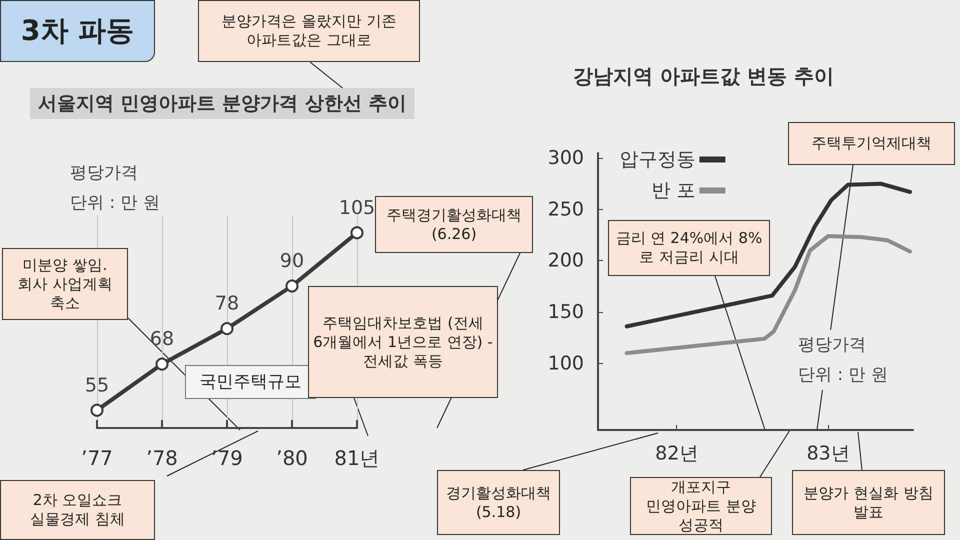 The height and width of the screenshot is (540, 960). I want to click on chart-title: 서울지역 민영아파트 분양가격 상한선 추이, so click(222, 103).